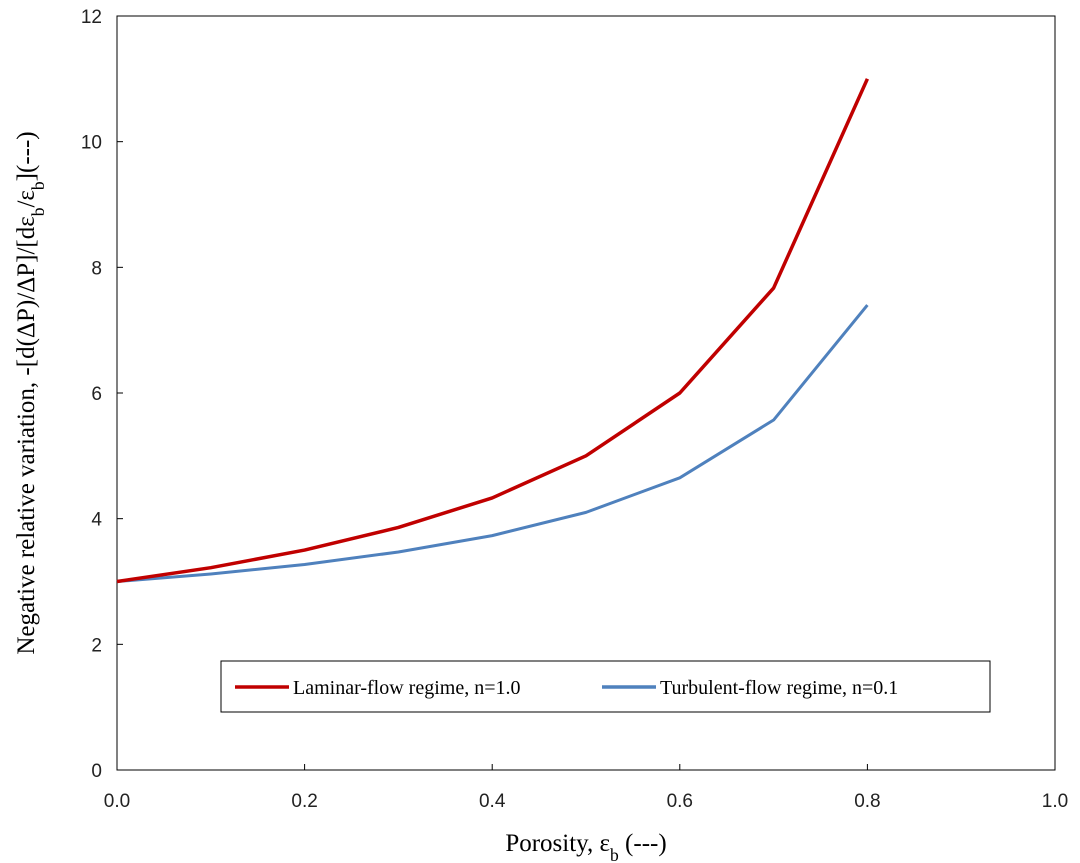 The image size is (1080, 863). Describe the element at coordinates (680, 801) in the screenshot. I see `x-tick-label: 0.6` at that location.